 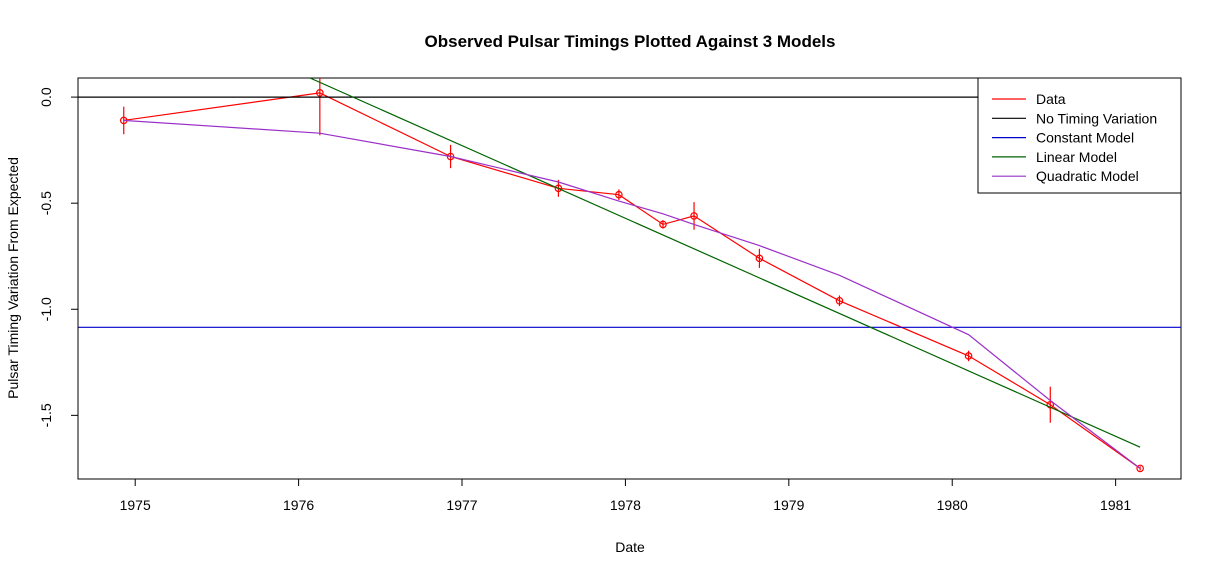 What do you see at coordinates (788, 505) in the screenshot?
I see `x-tick-label: 1979` at bounding box center [788, 505].